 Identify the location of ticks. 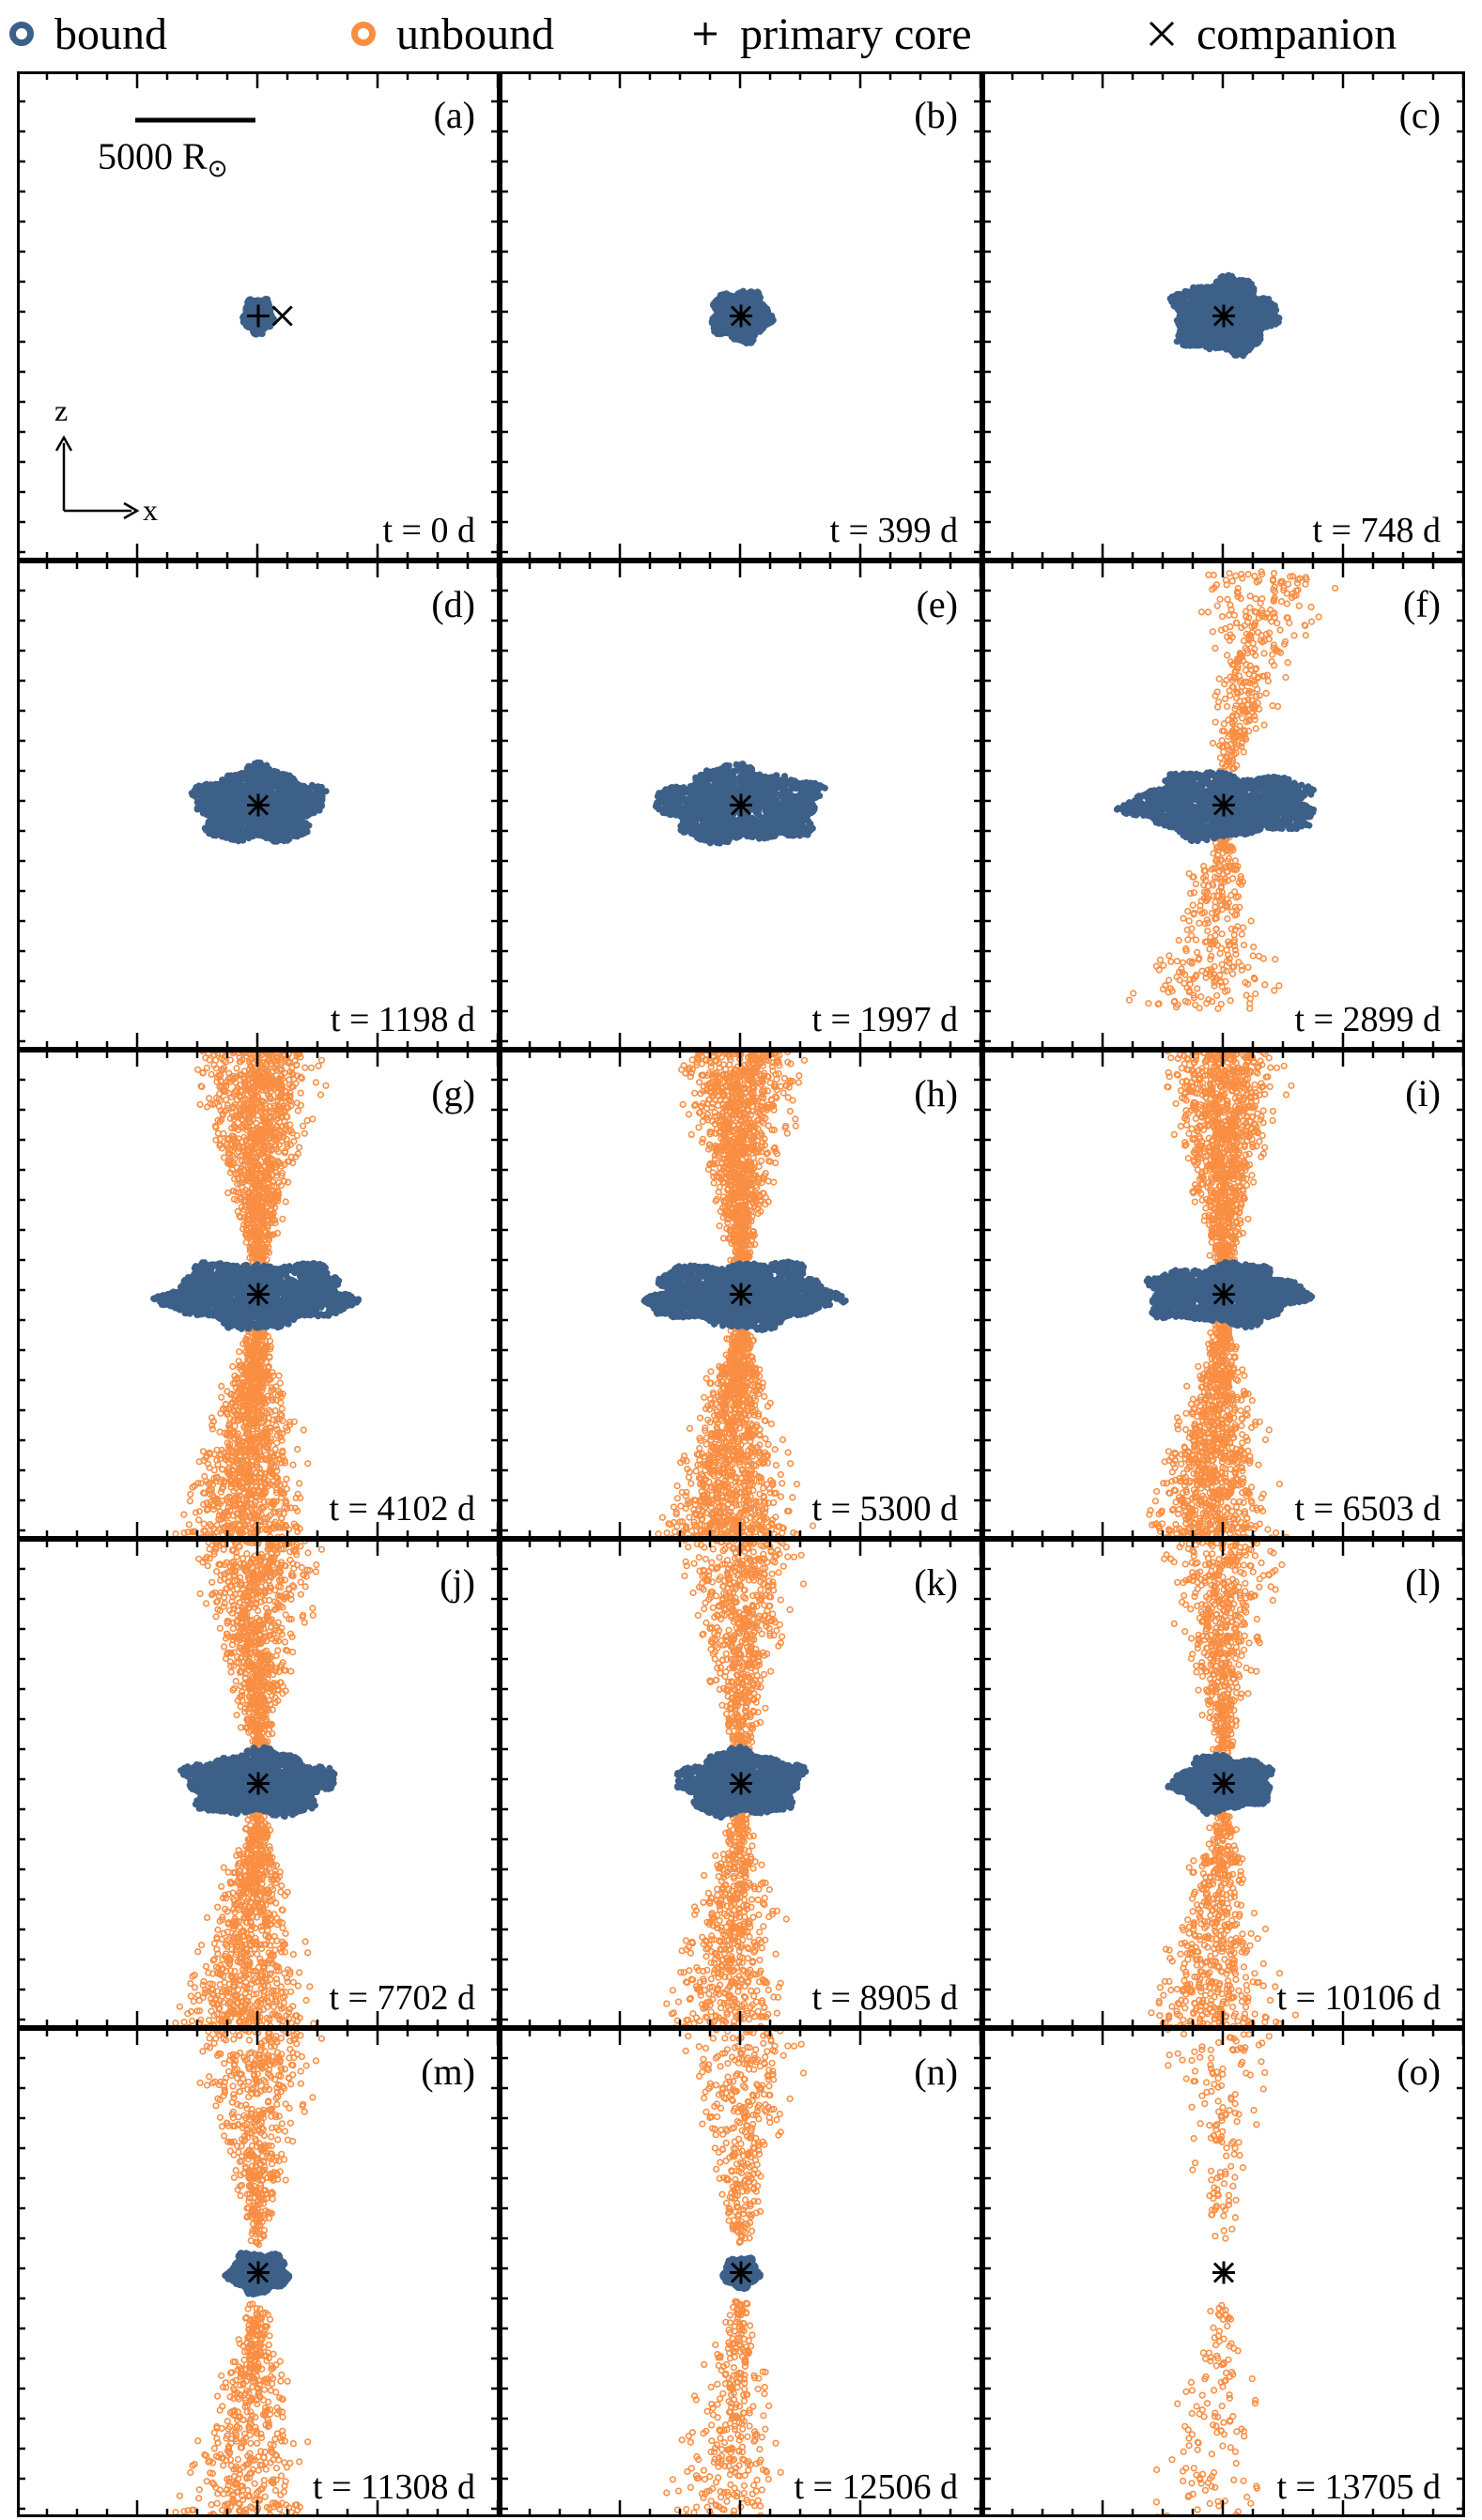
(1223, 316).